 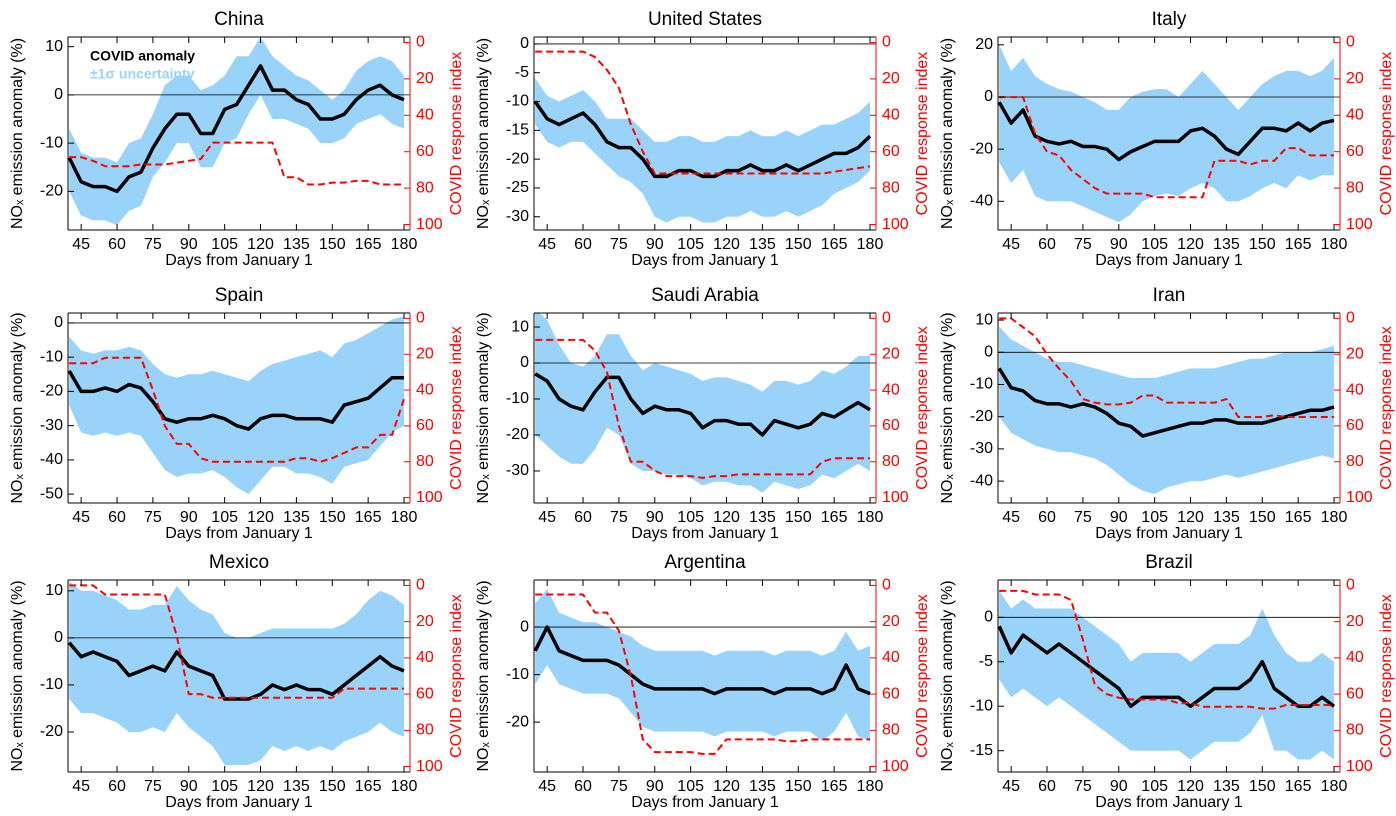 I want to click on y2-tick-label: 80, so click(x=891, y=730).